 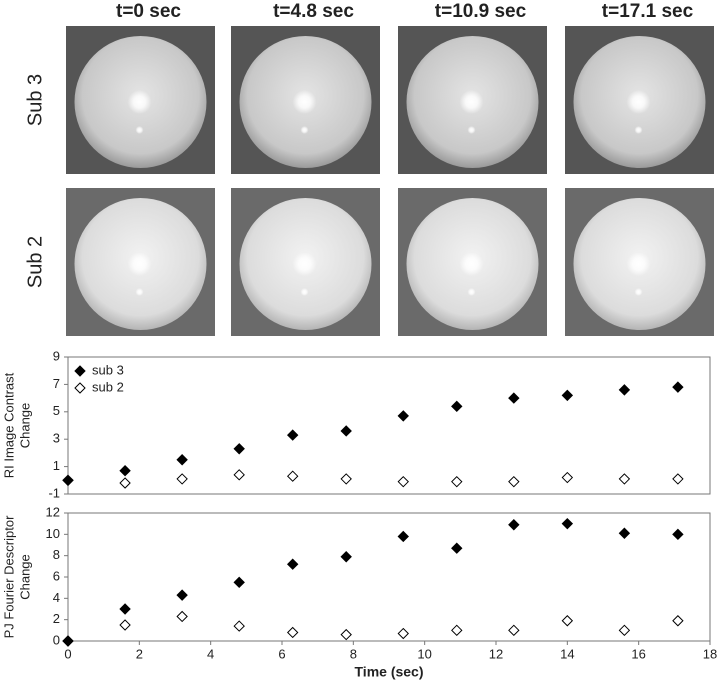 What do you see at coordinates (8, 425) in the screenshot?
I see `y-axis-label: RI Image Contrast` at bounding box center [8, 425].